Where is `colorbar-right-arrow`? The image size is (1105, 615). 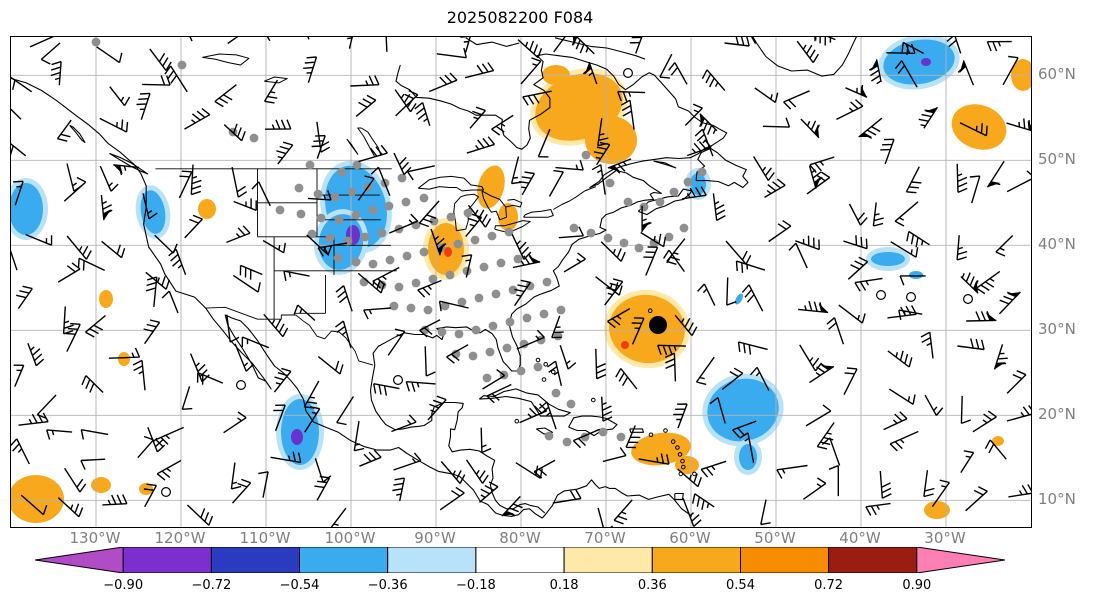
colorbar-right-arrow is located at coordinates (961, 560).